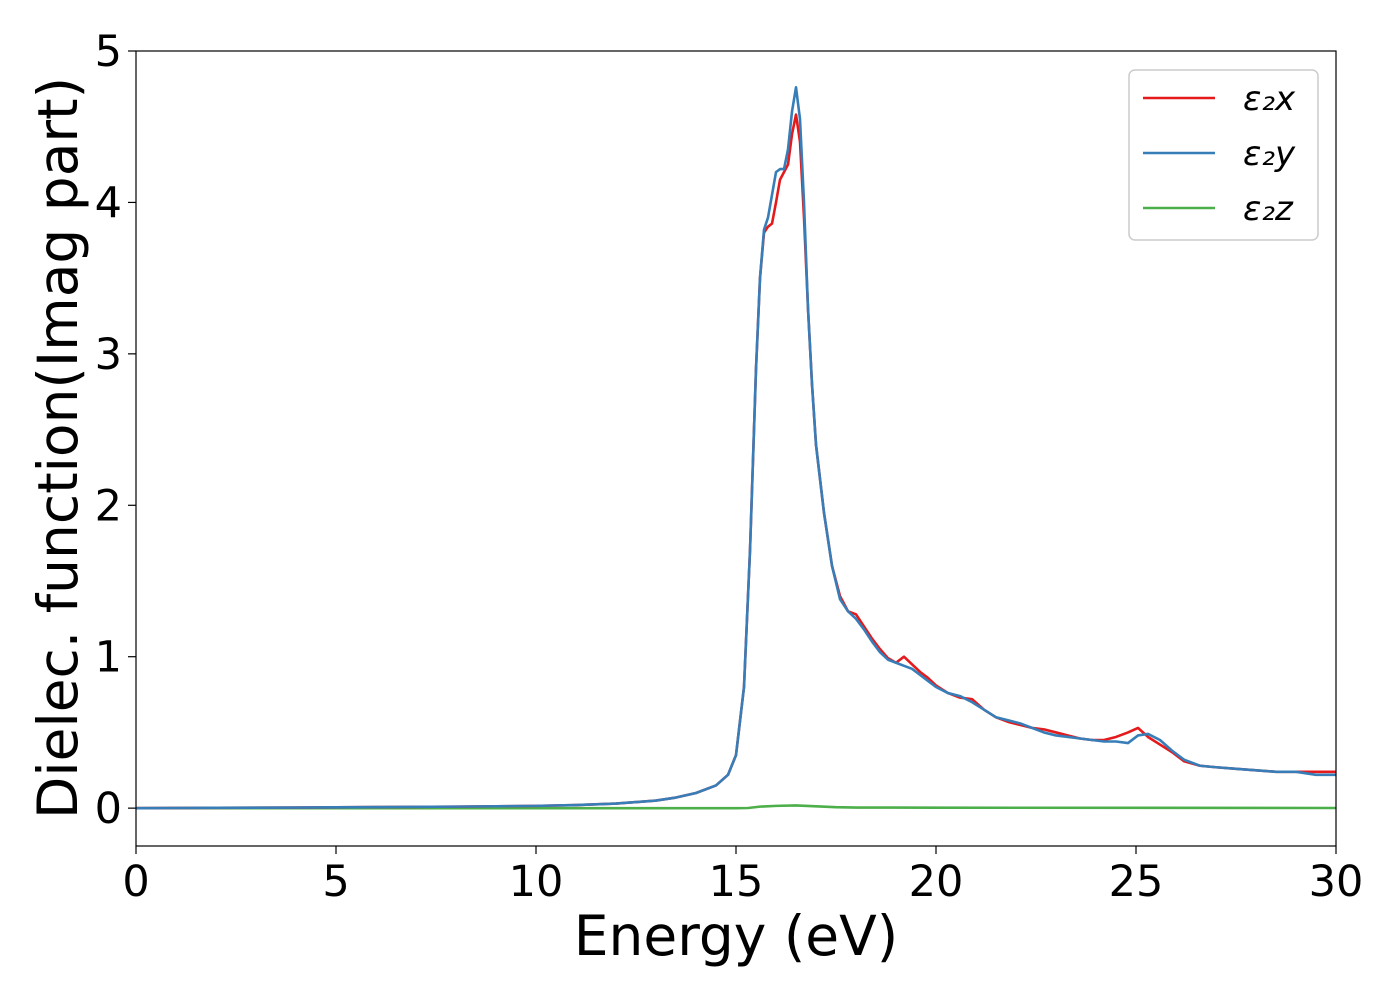 Image resolution: width=1400 pixels, height=1000 pixels. Describe the element at coordinates (115, 430) in the screenshot. I see `y-axis-ticks: 0 1 2 3 4 5` at that location.